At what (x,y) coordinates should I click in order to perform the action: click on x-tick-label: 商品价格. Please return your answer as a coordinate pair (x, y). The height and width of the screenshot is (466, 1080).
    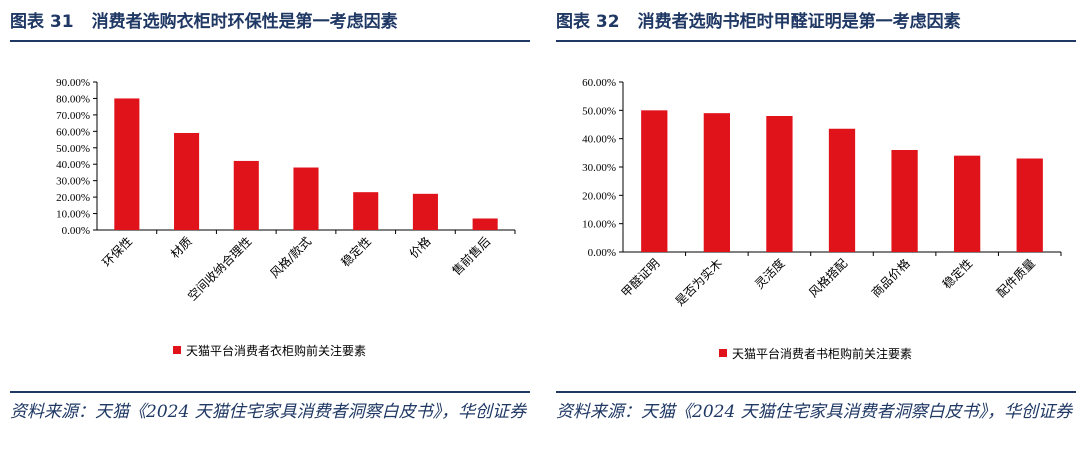
    Looking at the image, I should click on (890, 278).